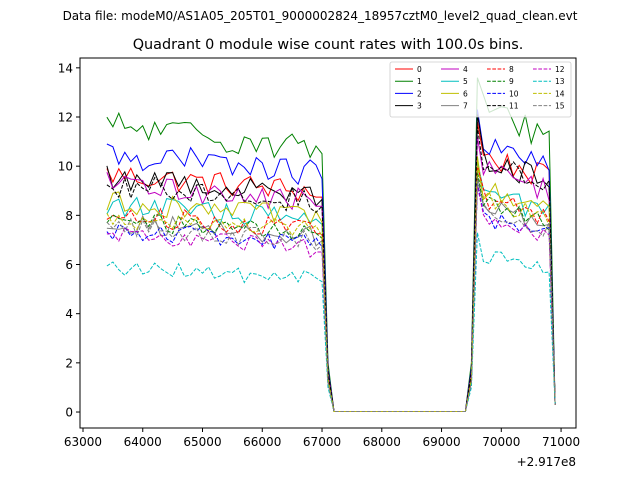 This screenshot has width=640, height=480. Describe the element at coordinates (419, 69) in the screenshot. I see `legend-label-0: 0` at that location.